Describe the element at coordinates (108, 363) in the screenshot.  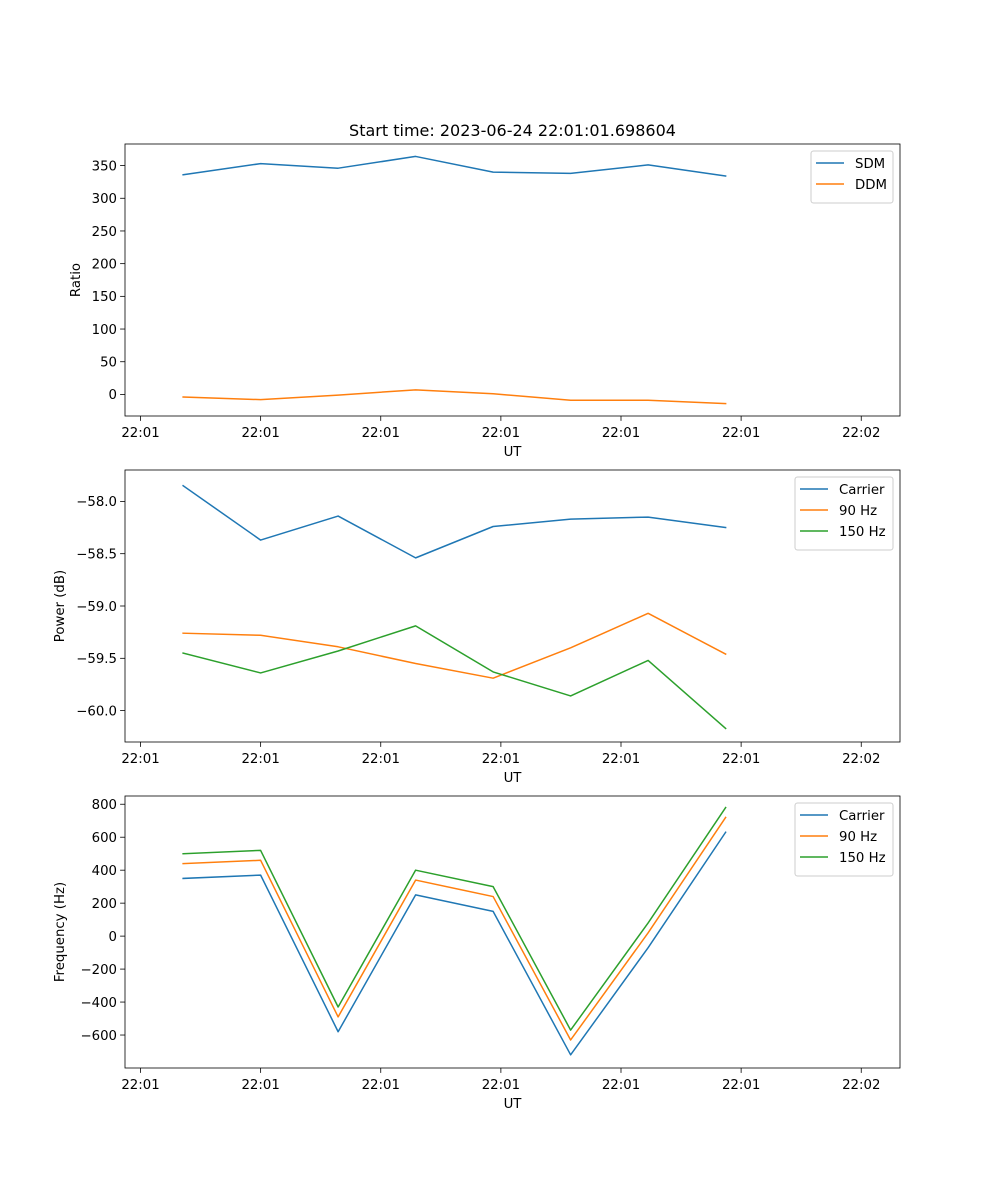
I see `y-tick-label: 50` at that location.